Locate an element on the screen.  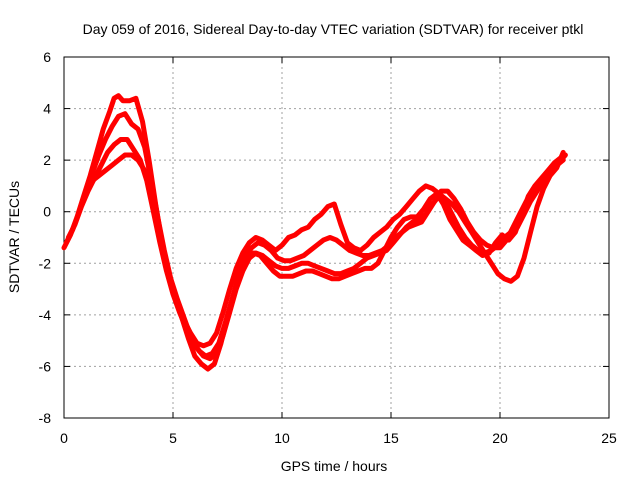
x-tick-label: 20 is located at coordinates (500, 438).